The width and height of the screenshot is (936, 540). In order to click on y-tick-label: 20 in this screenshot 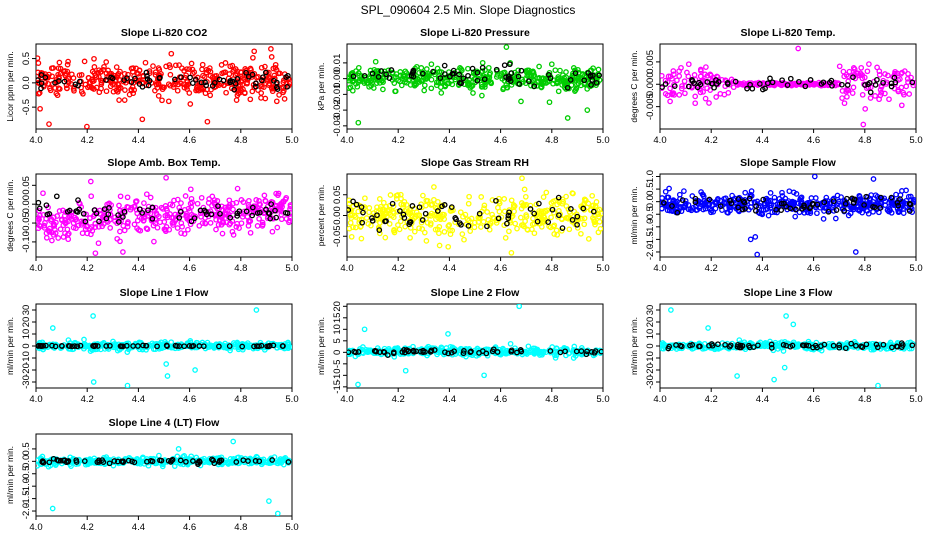, I will do `click(26, 322)`.